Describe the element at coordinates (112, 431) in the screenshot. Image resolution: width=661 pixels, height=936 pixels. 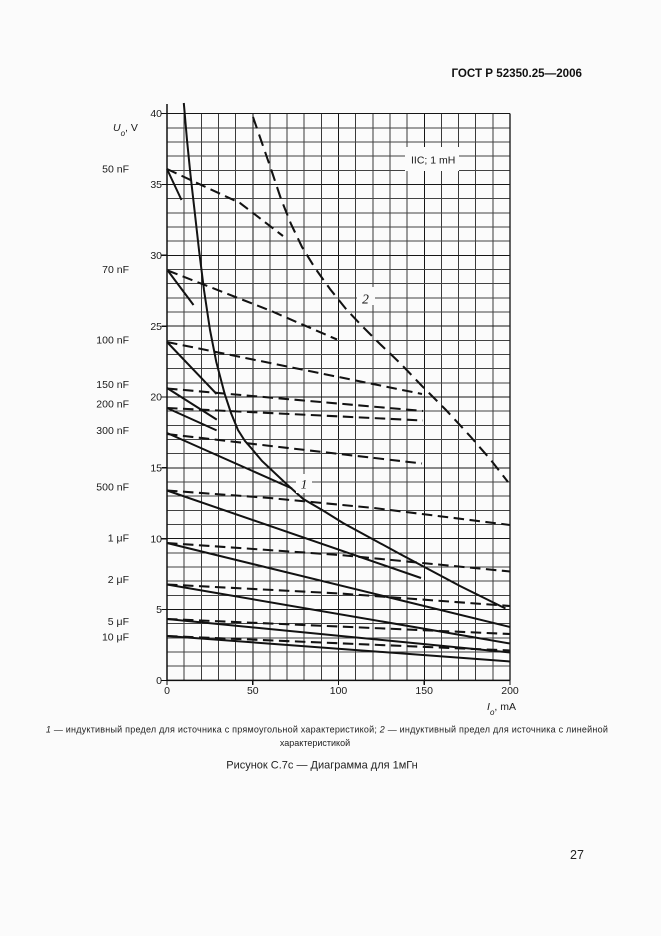
I see `svg-text: 300 nF` at that location.